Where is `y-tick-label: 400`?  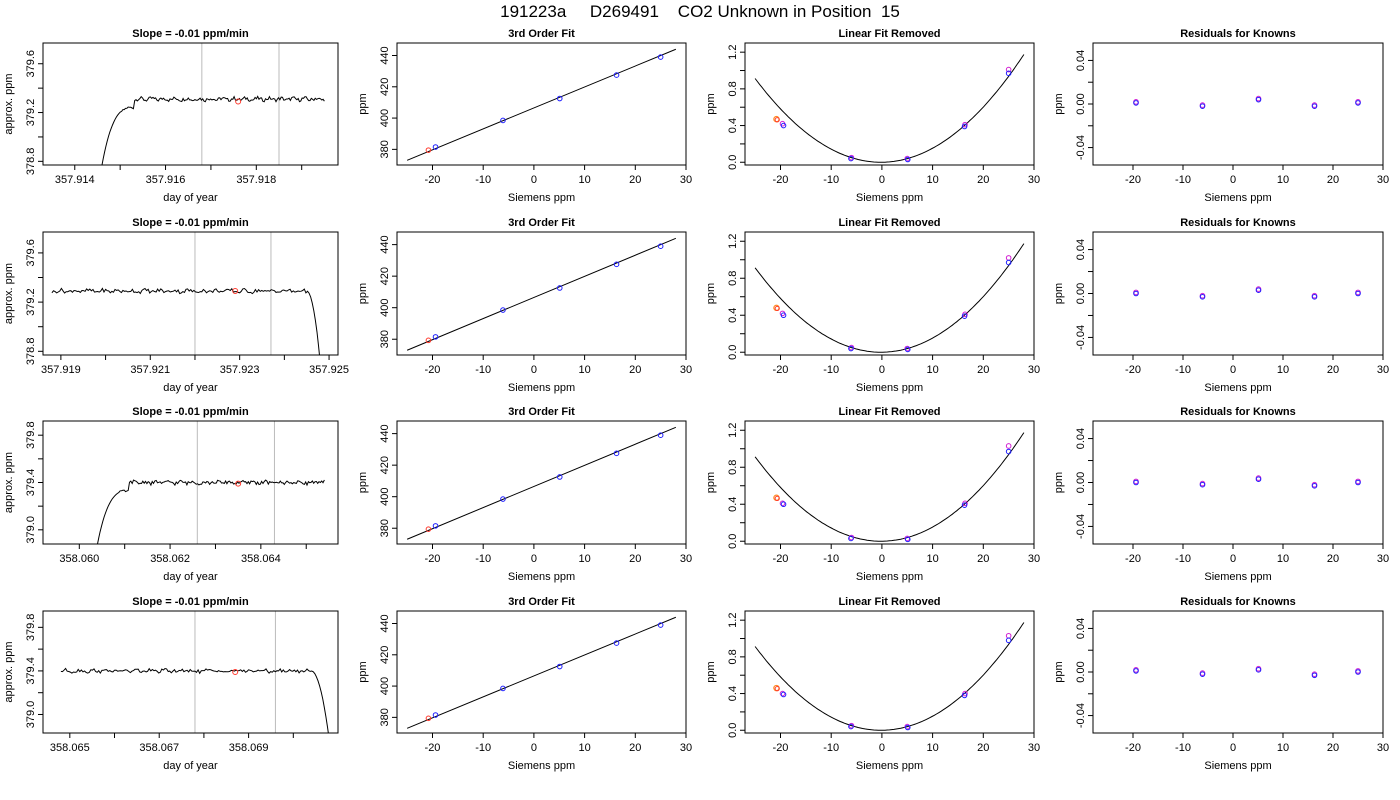
y-tick-label: 400 is located at coordinates (385, 686).